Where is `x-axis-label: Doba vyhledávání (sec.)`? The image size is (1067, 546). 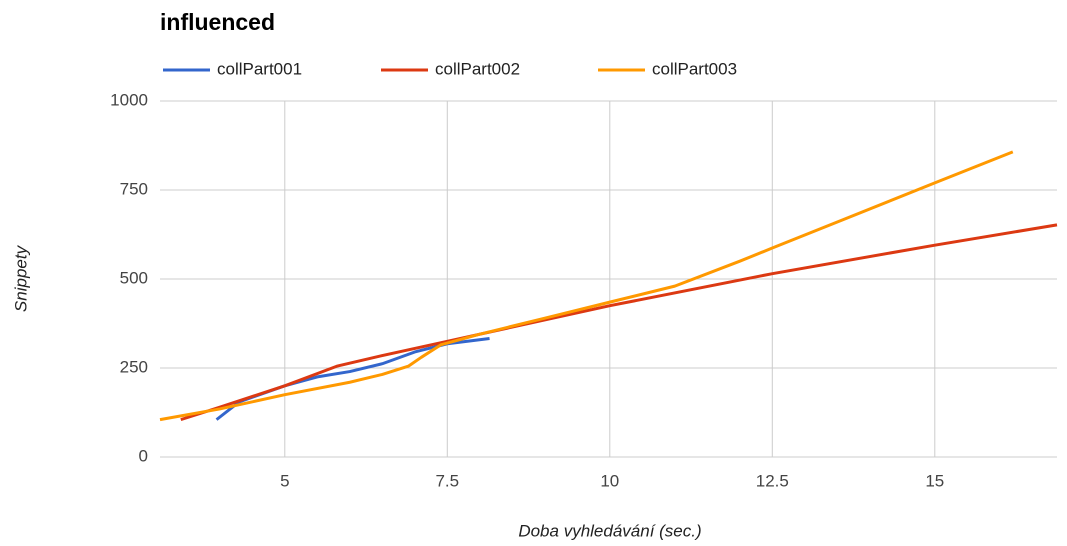
x-axis-label: Doba vyhledávání (sec.) is located at coordinates (609, 530).